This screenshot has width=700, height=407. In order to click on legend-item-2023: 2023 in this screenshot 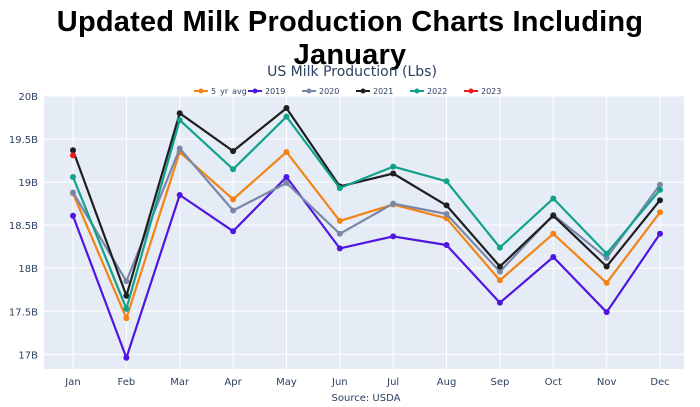, I will do `click(482, 91)`.